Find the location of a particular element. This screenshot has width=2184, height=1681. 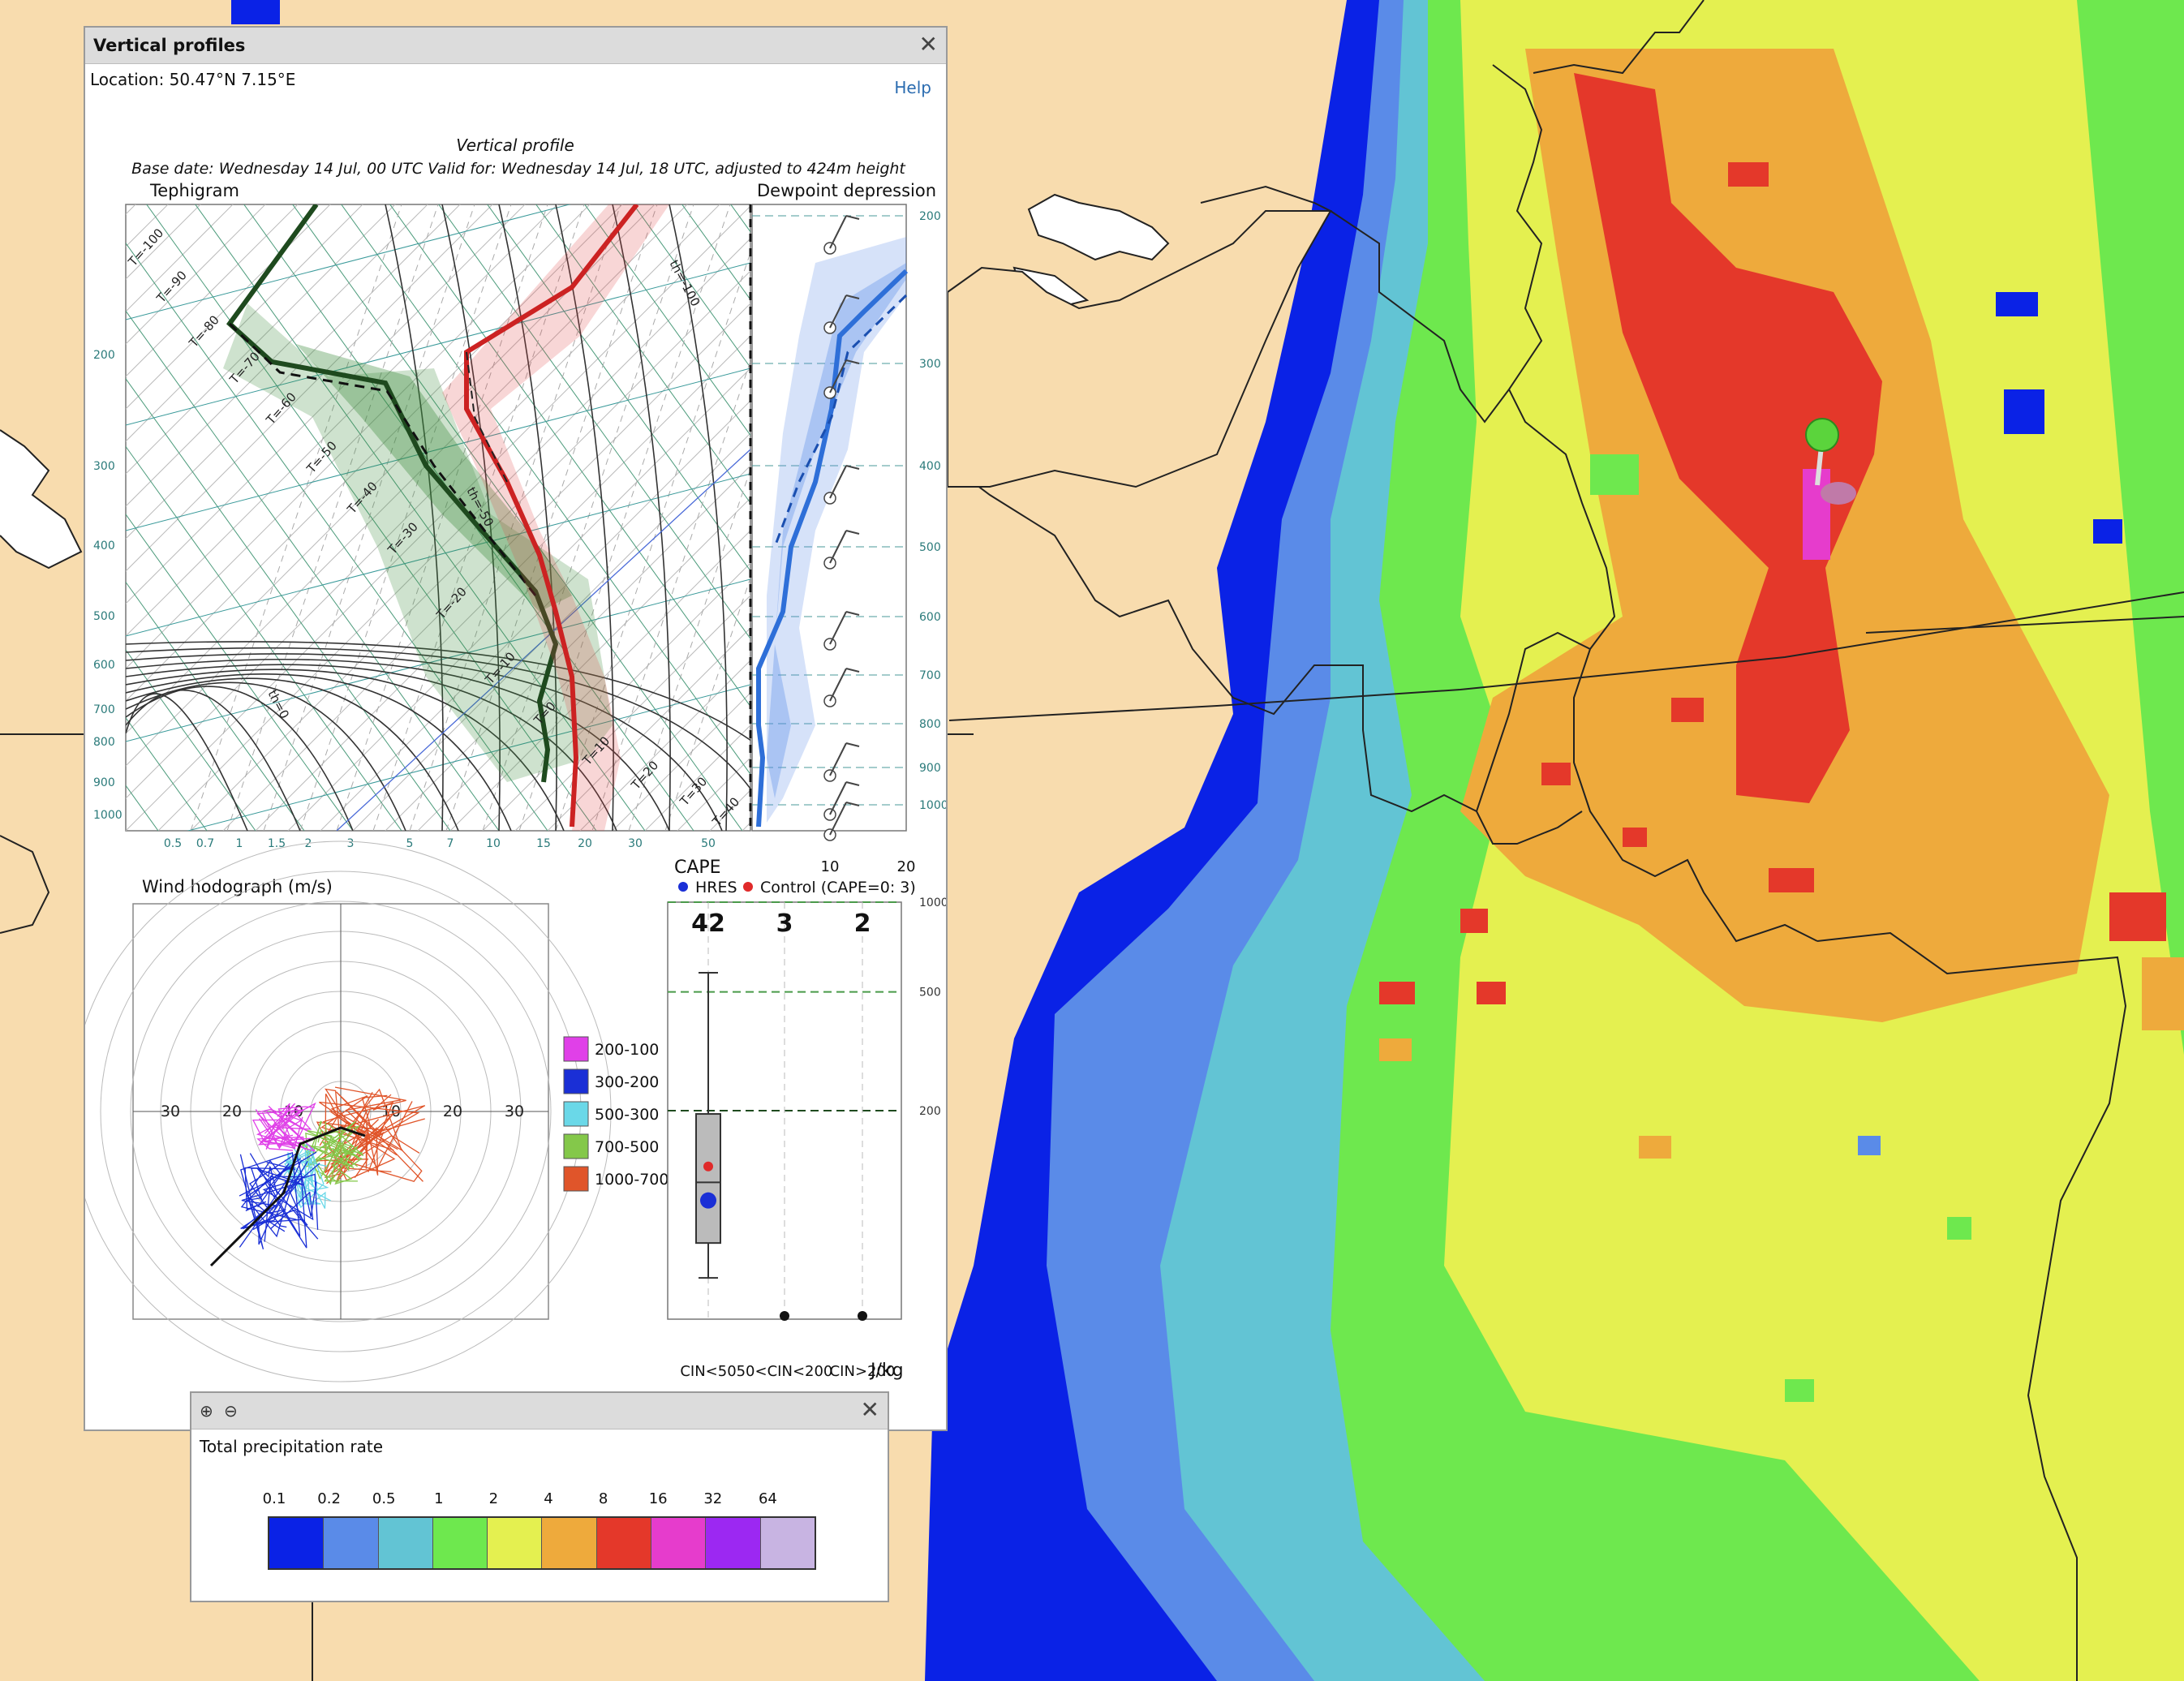

dpd-envelope is located at coordinates (837, 530).